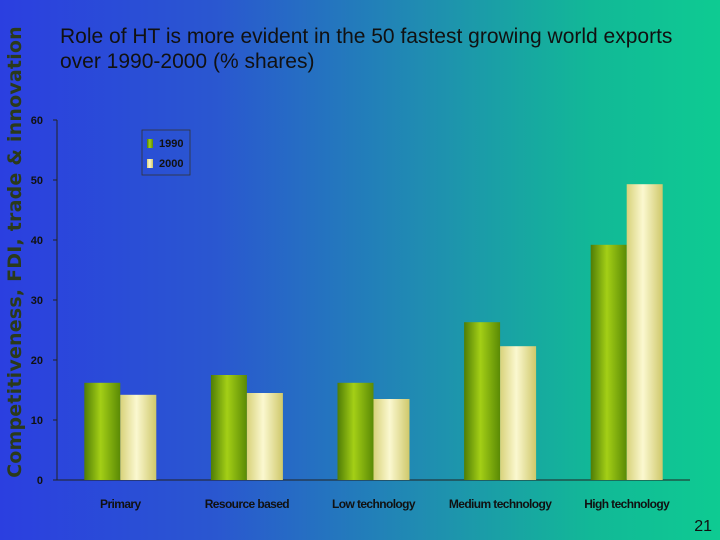 The width and height of the screenshot is (720, 540). I want to click on bar-2000-medium-technology, so click(518, 413).